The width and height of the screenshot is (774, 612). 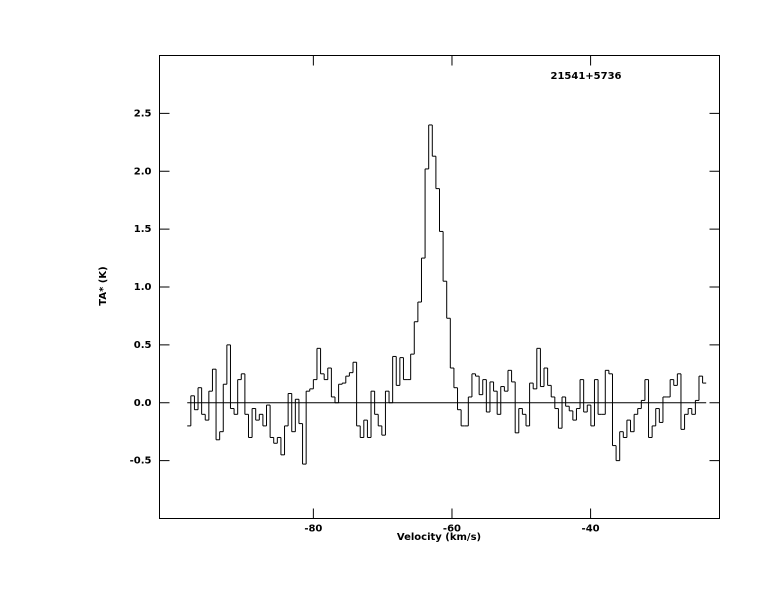 I want to click on x-tick-label: -80, so click(x=313, y=529).